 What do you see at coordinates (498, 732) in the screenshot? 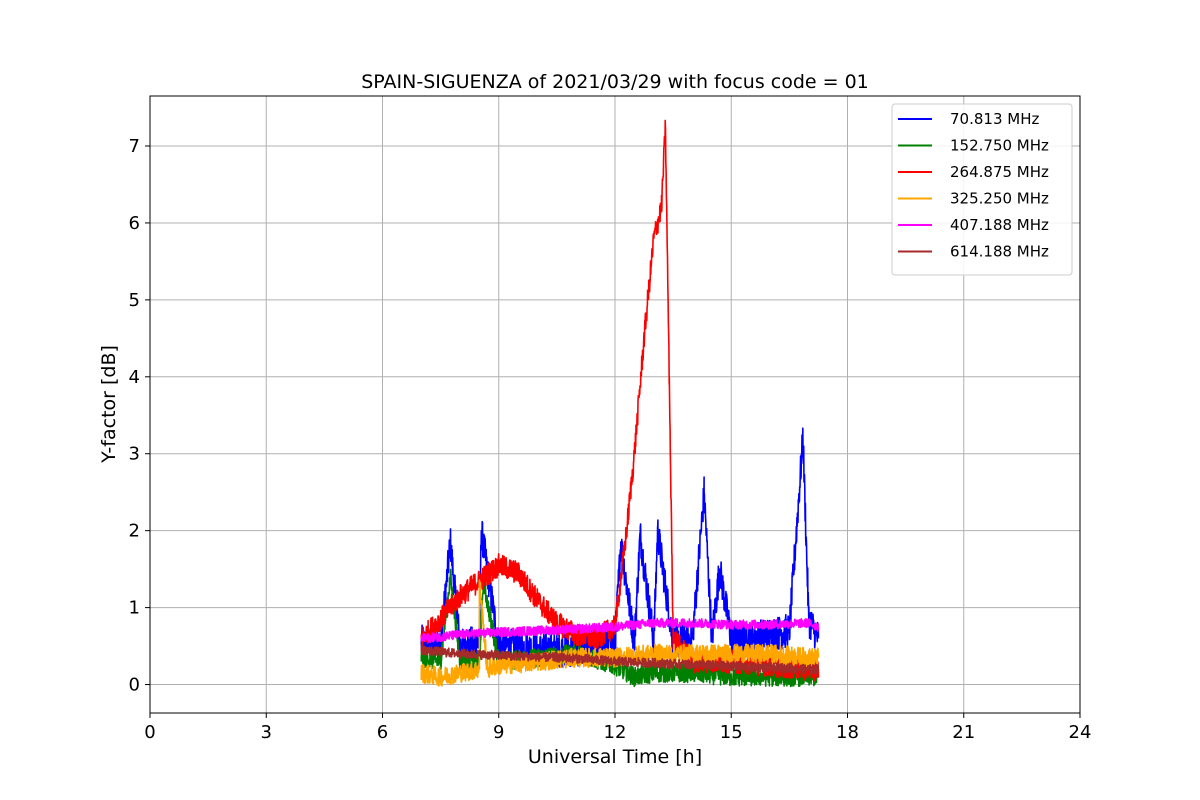
I see `x-tick-label: 9` at bounding box center [498, 732].